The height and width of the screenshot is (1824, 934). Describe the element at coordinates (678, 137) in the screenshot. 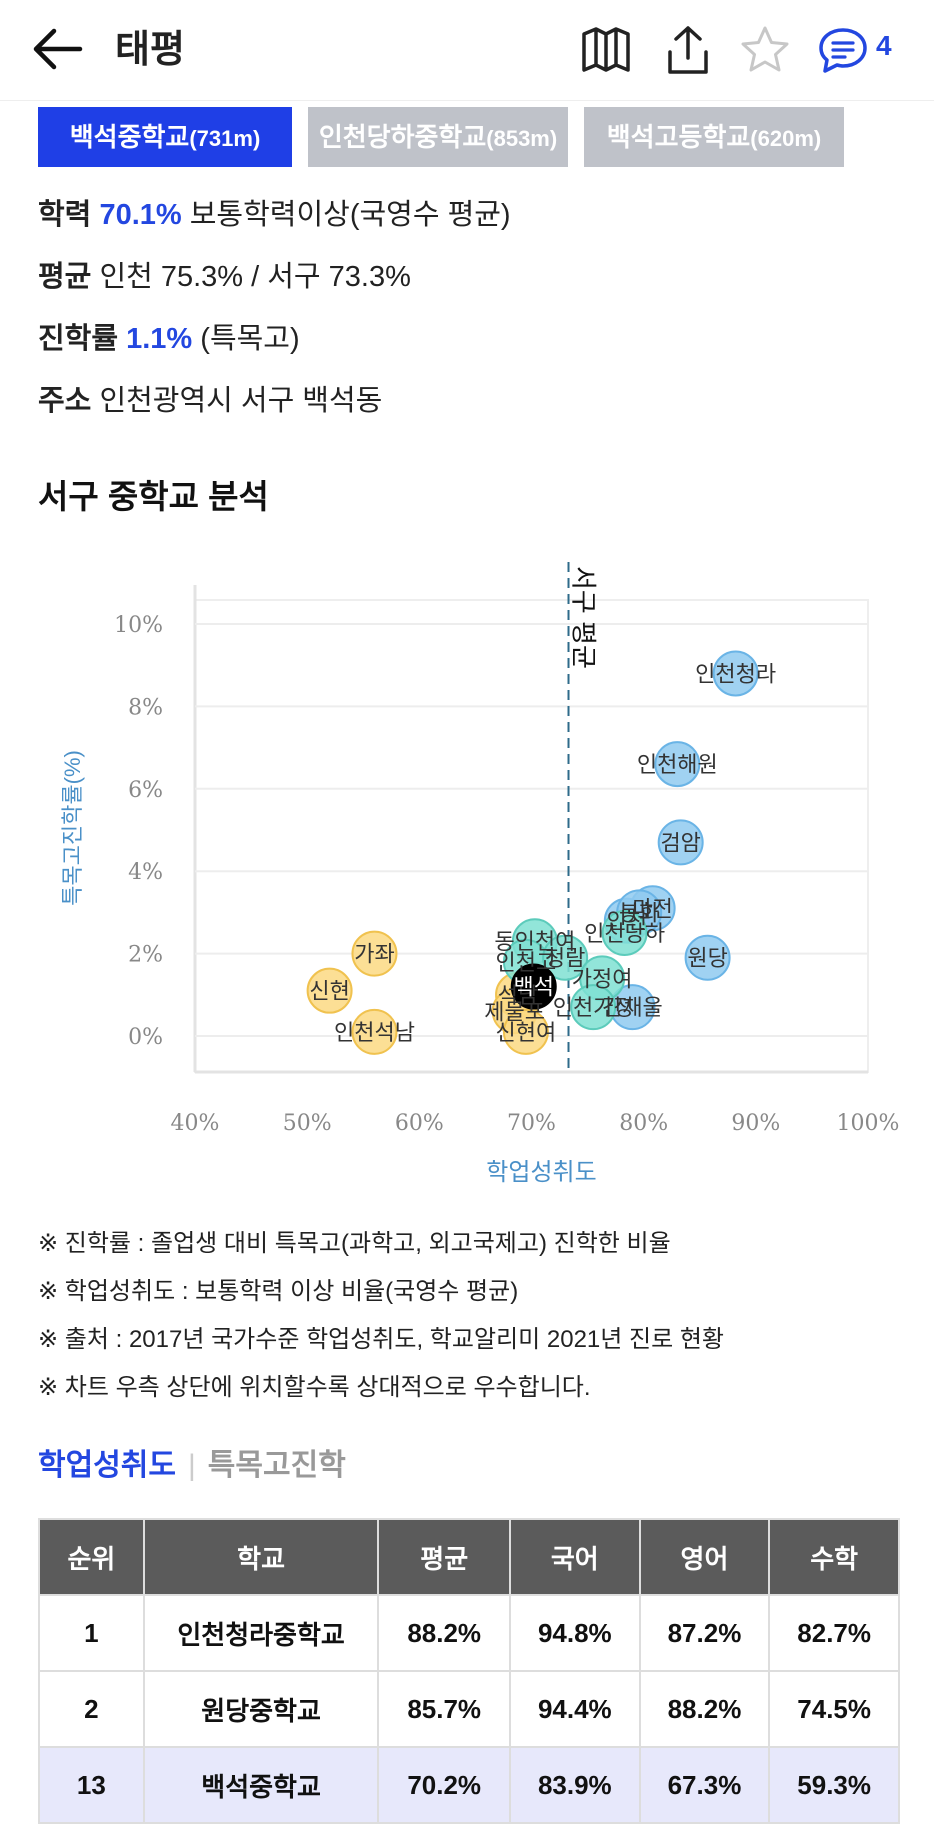

I see `tab-school-name: 백석고등학교` at that location.